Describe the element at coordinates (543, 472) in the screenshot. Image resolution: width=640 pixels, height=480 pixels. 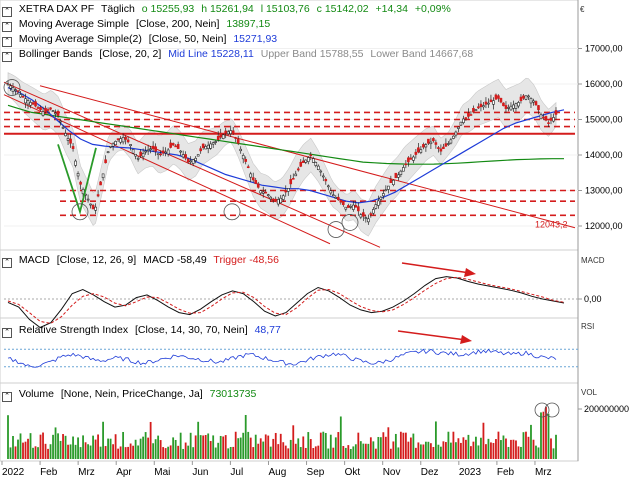
I see `x-tick-label: Mrz` at that location.